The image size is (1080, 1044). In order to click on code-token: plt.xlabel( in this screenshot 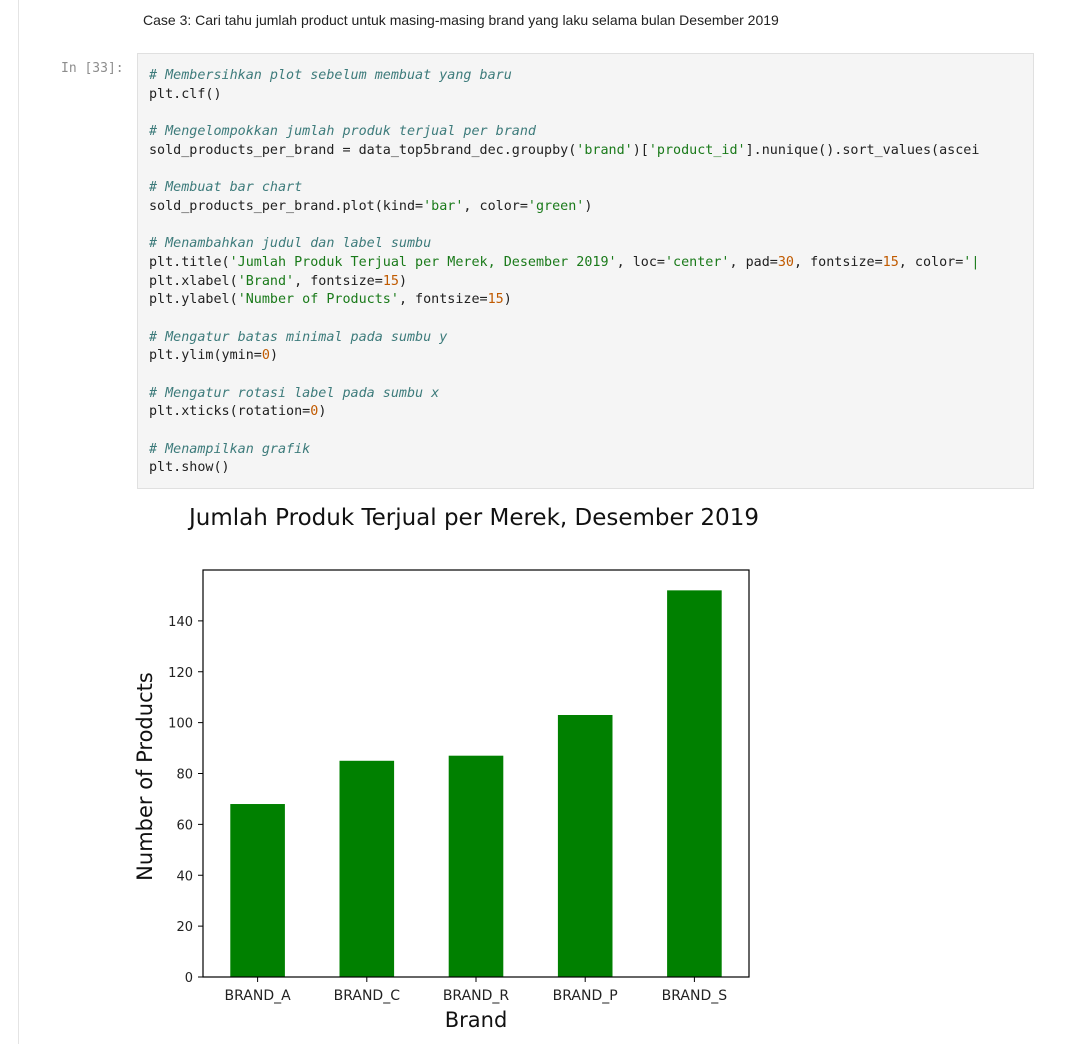, I will do `click(193, 281)`.